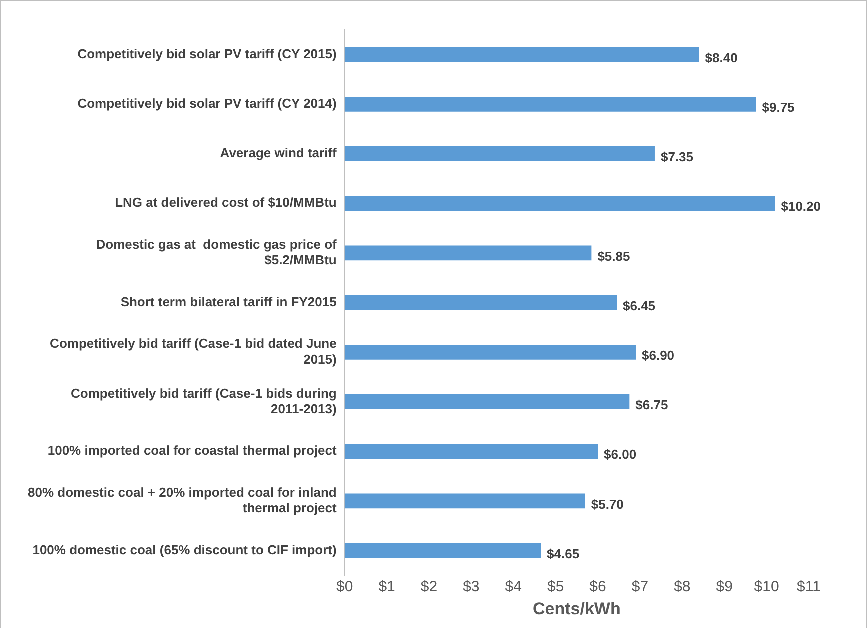 This screenshot has height=628, width=867. Describe the element at coordinates (640, 587) in the screenshot. I see `x-tick-label: $7` at that location.